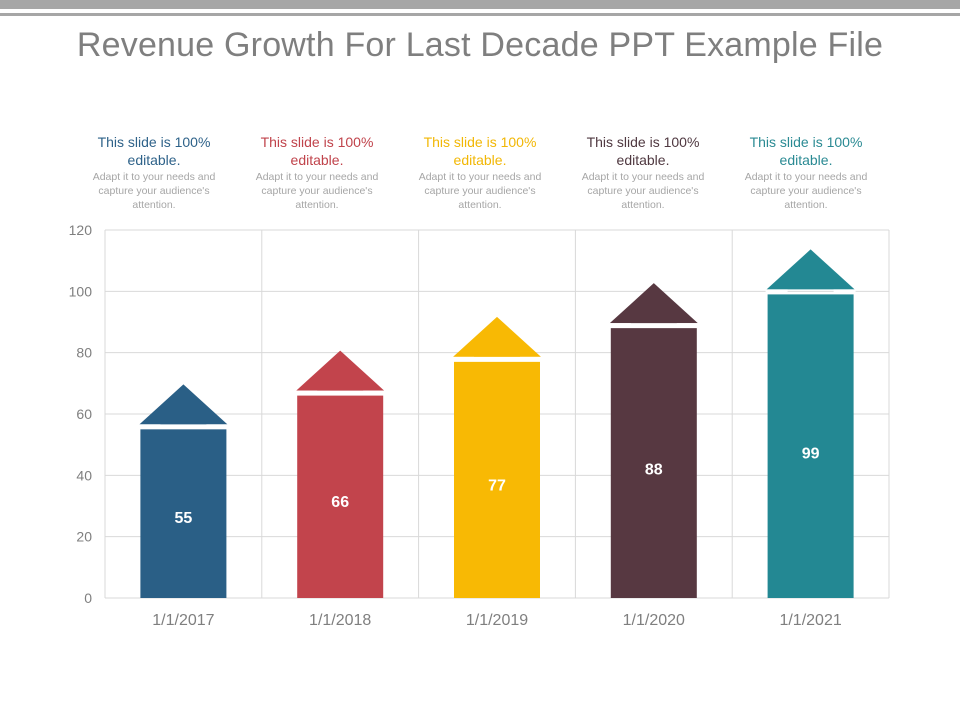  I want to click on x-tick-label: 1/1/2017, so click(183, 620).